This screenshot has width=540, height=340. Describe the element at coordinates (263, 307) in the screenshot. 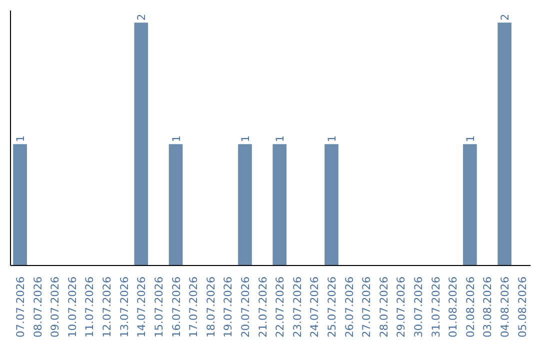

I see `x-tick-label: 21.07.2026` at that location.